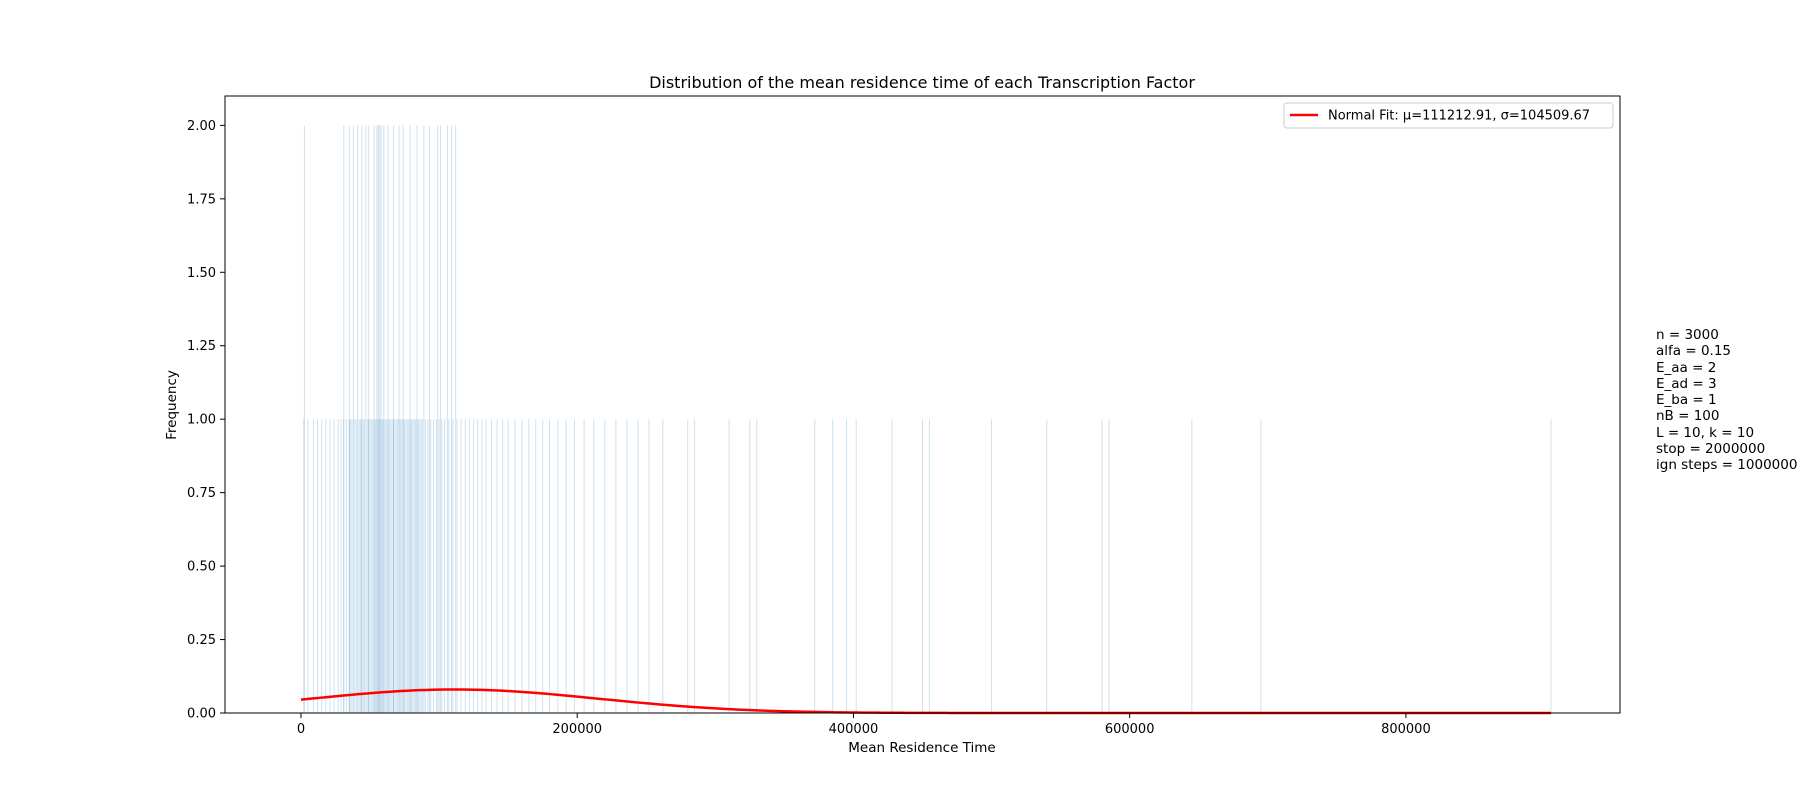 The height and width of the screenshot is (800, 1800). I want to click on param-line: E_ba = 1, so click(1686, 400).